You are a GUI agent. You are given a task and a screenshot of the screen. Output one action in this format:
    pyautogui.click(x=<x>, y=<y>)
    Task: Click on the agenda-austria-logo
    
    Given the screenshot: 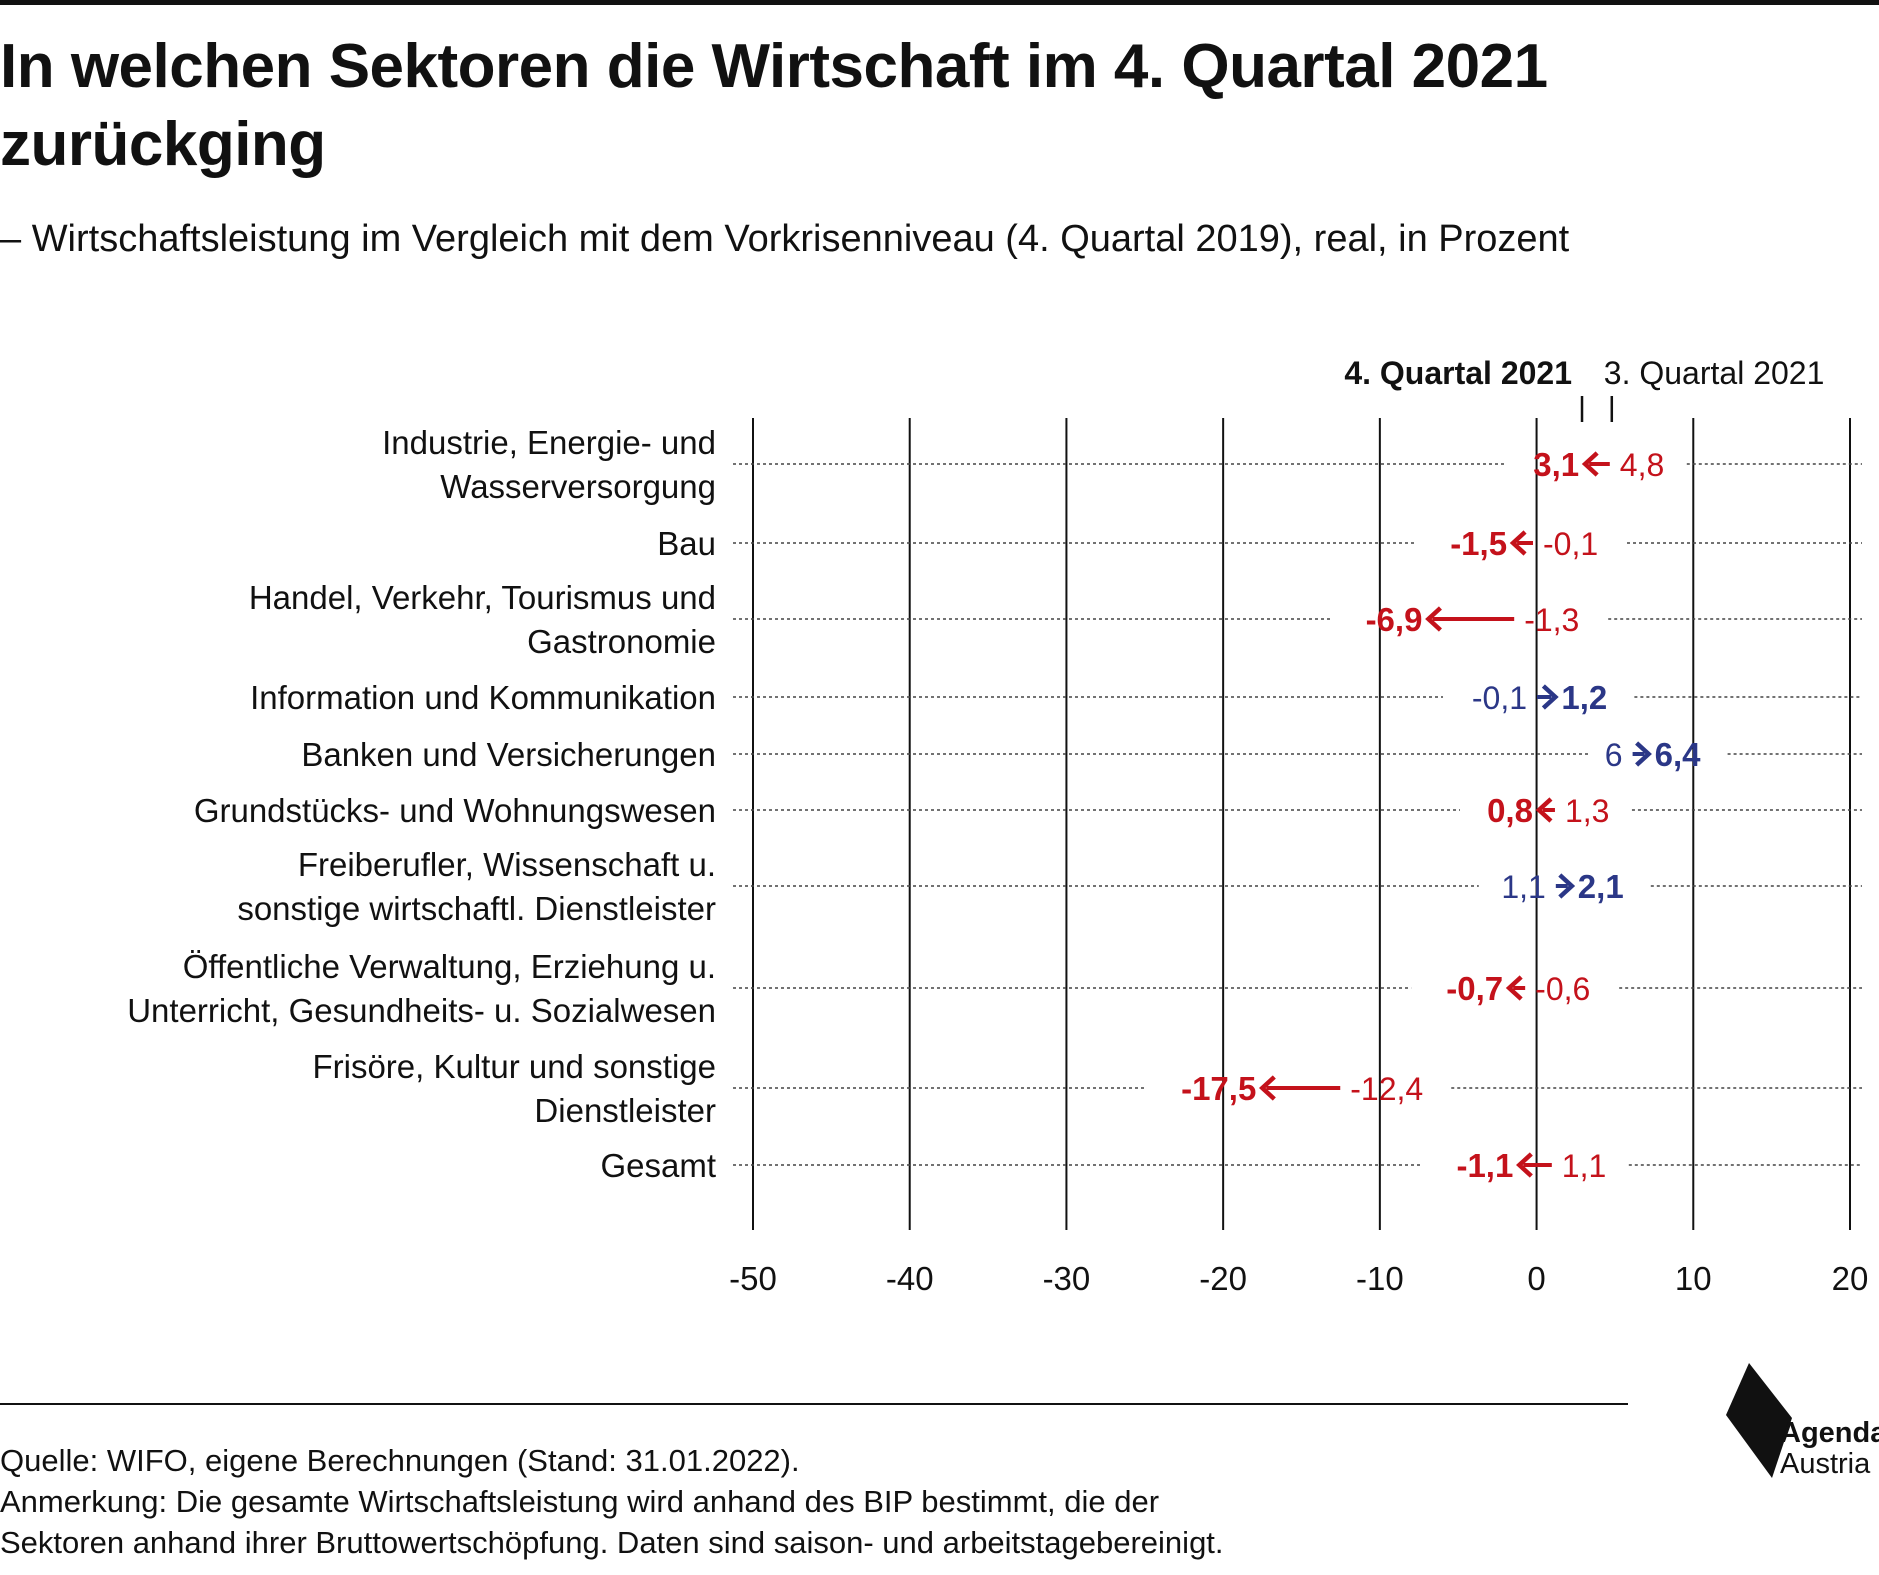 What is the action you would take?
    pyautogui.click(x=1759, y=1420)
    